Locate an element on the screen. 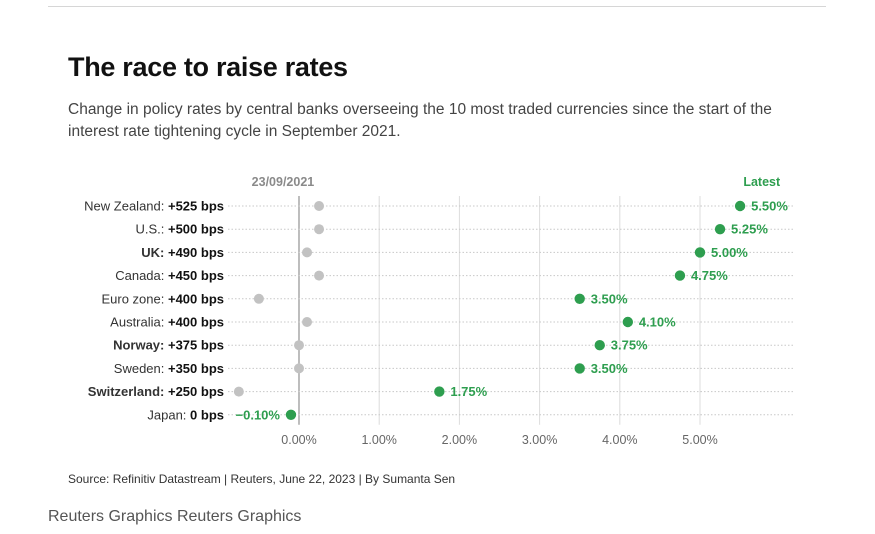 The height and width of the screenshot is (534, 875). row-change: +490 bps is located at coordinates (196, 252).